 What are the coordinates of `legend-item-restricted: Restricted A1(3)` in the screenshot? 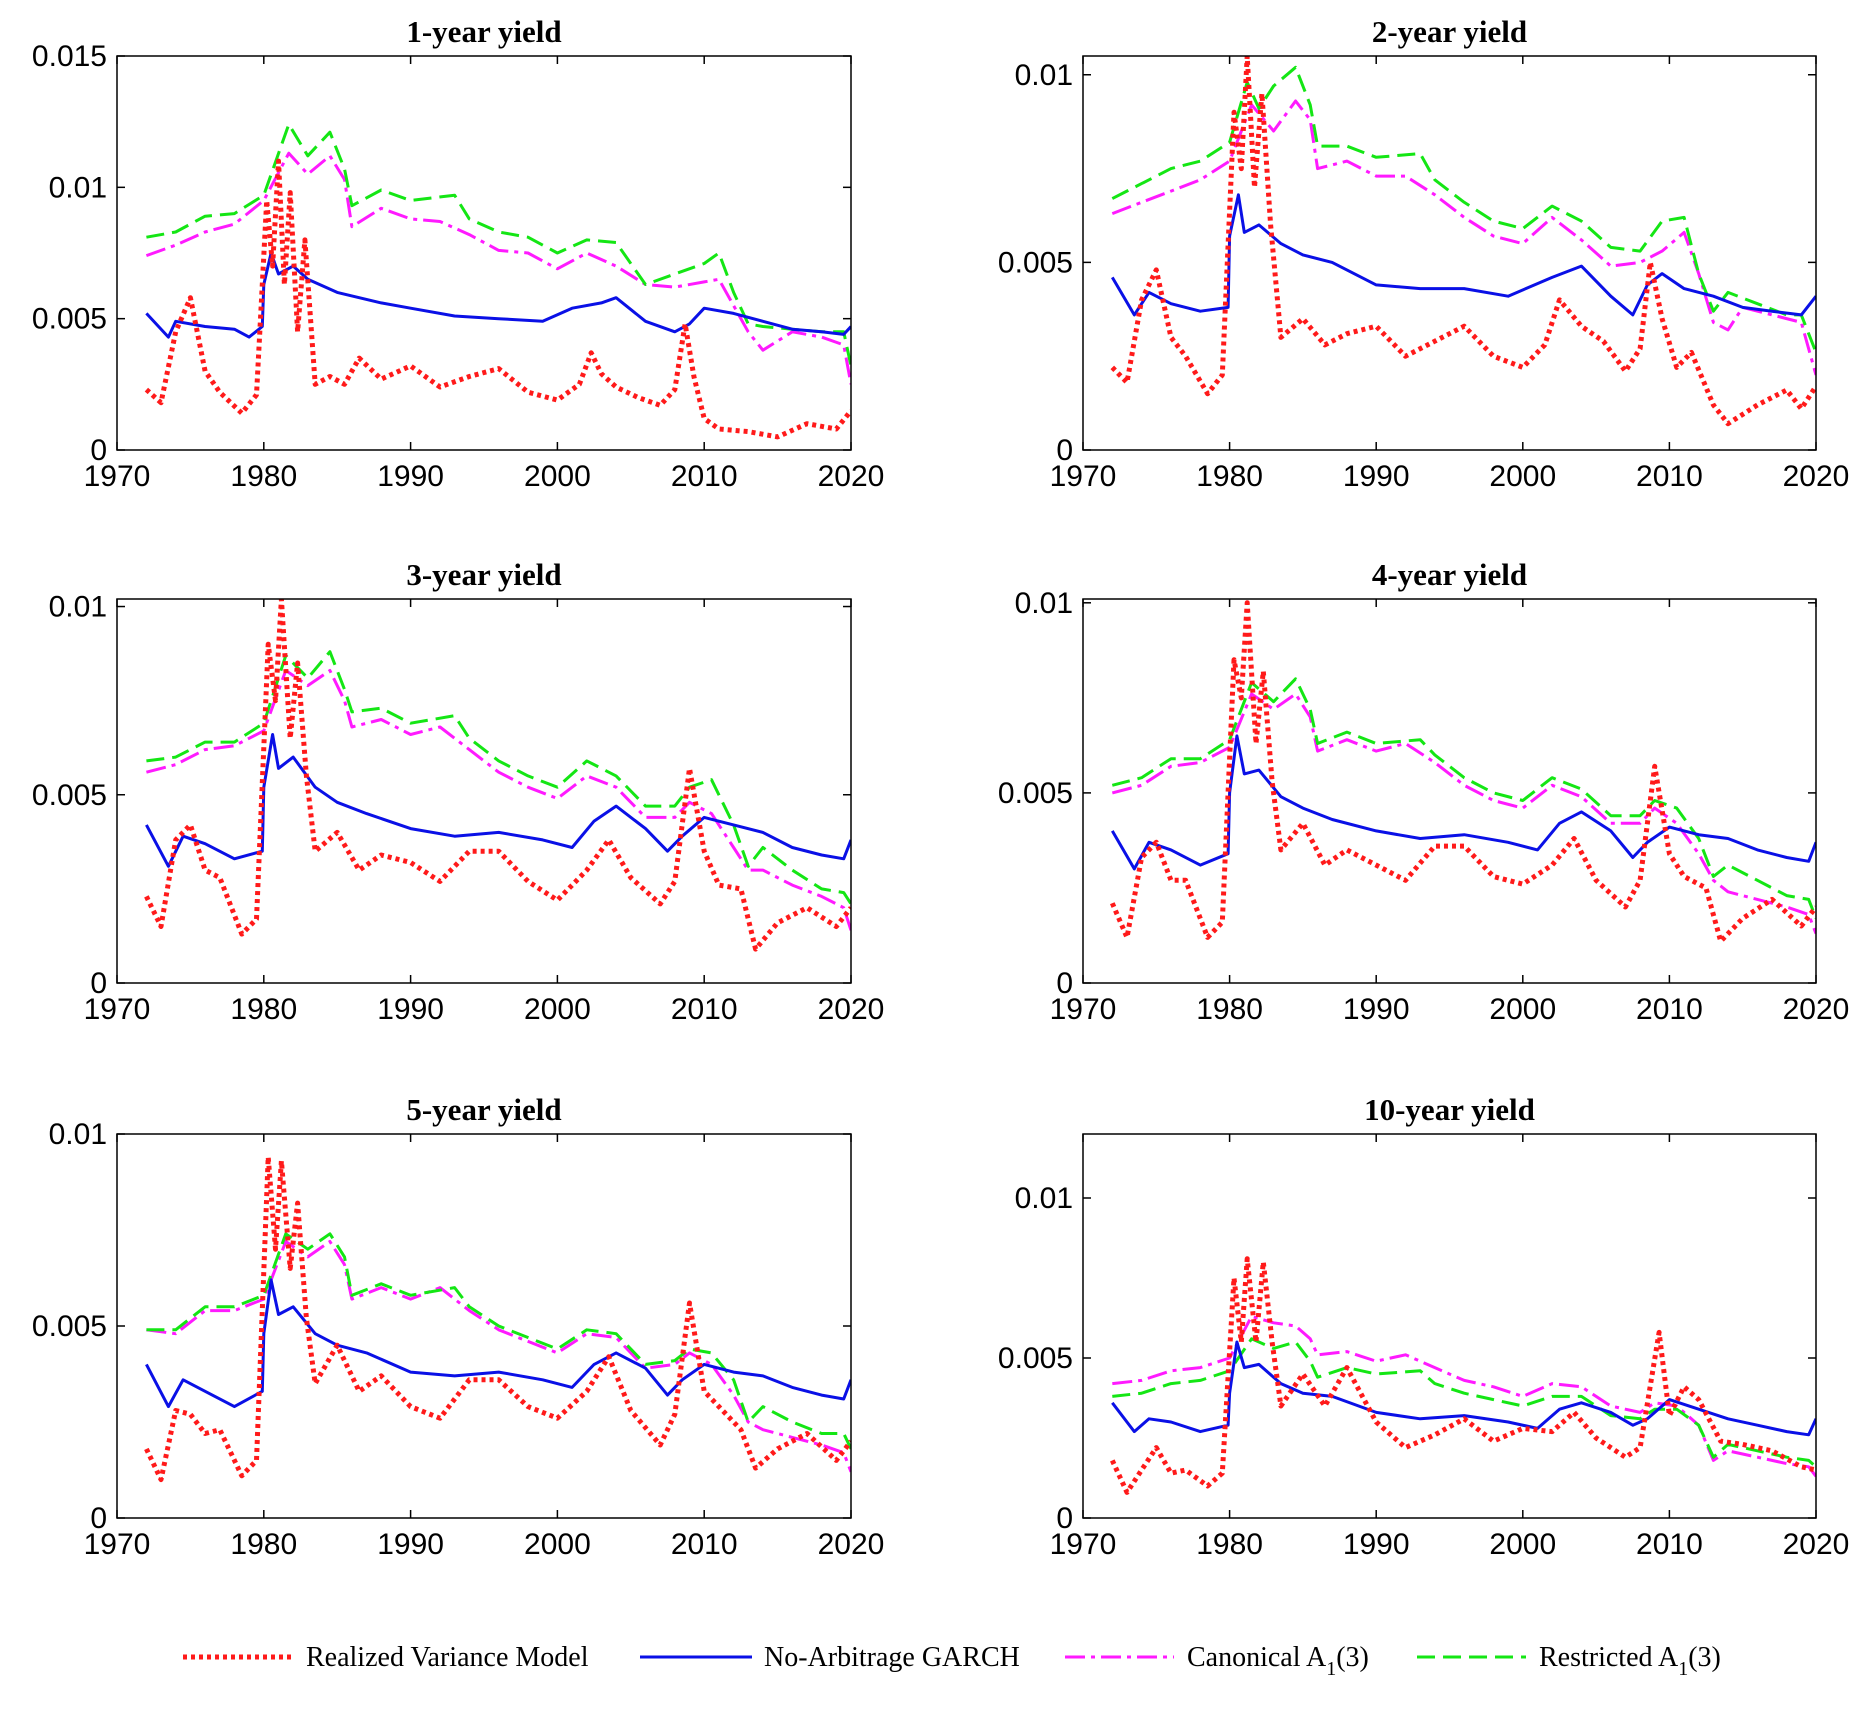 It's located at (1569, 1661).